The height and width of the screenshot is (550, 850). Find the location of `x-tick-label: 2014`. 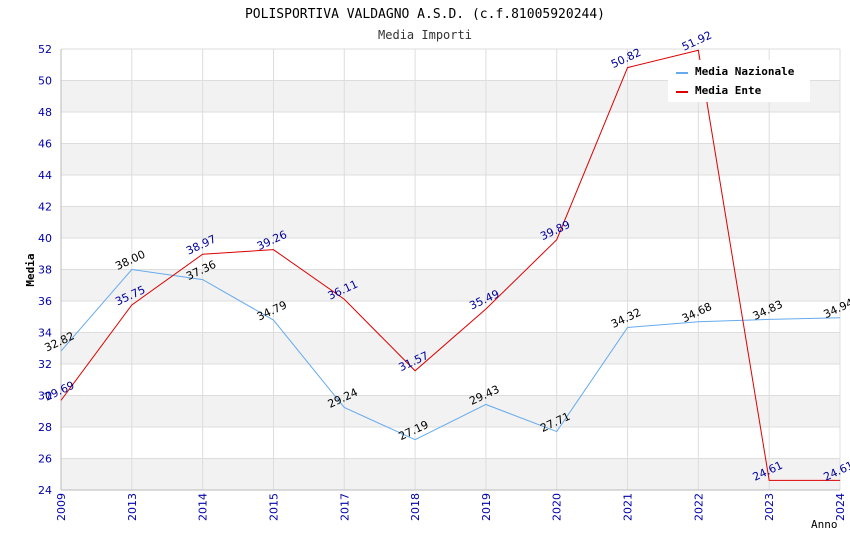

x-tick-label: 2014 is located at coordinates (203, 507).